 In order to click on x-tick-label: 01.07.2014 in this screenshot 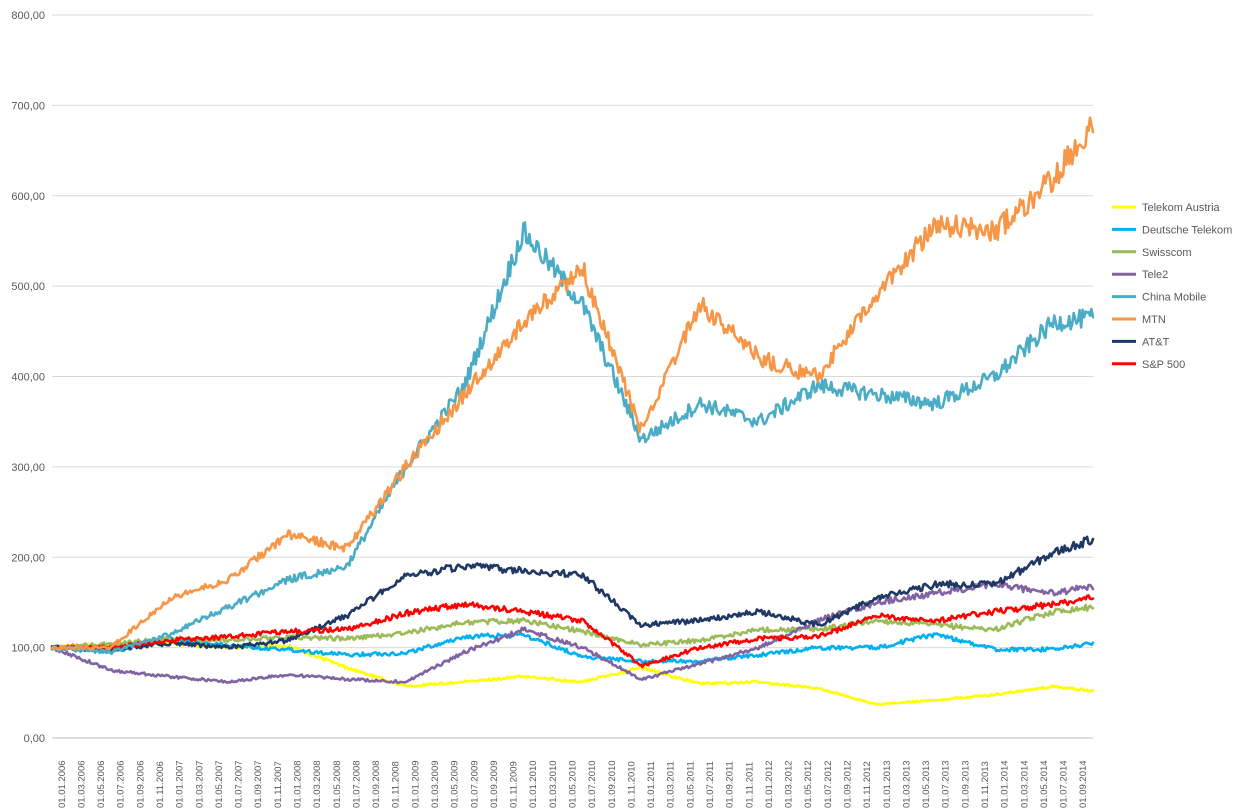, I will do `click(1064, 784)`.